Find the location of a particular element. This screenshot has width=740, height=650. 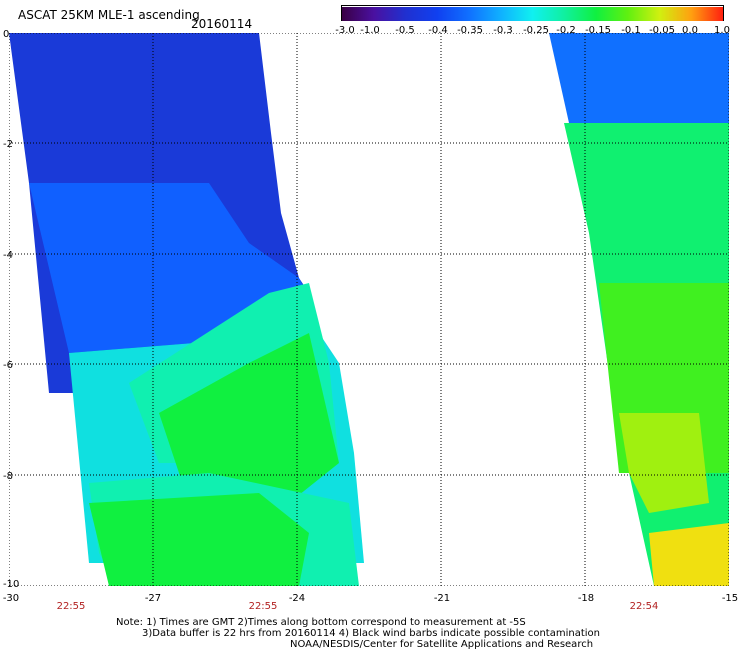

longitude-label: -27 is located at coordinates (153, 598).